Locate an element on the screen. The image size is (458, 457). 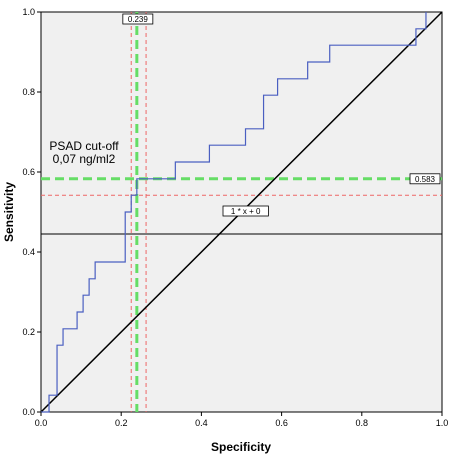
x-tick-label: 0.2 is located at coordinates (121, 423).